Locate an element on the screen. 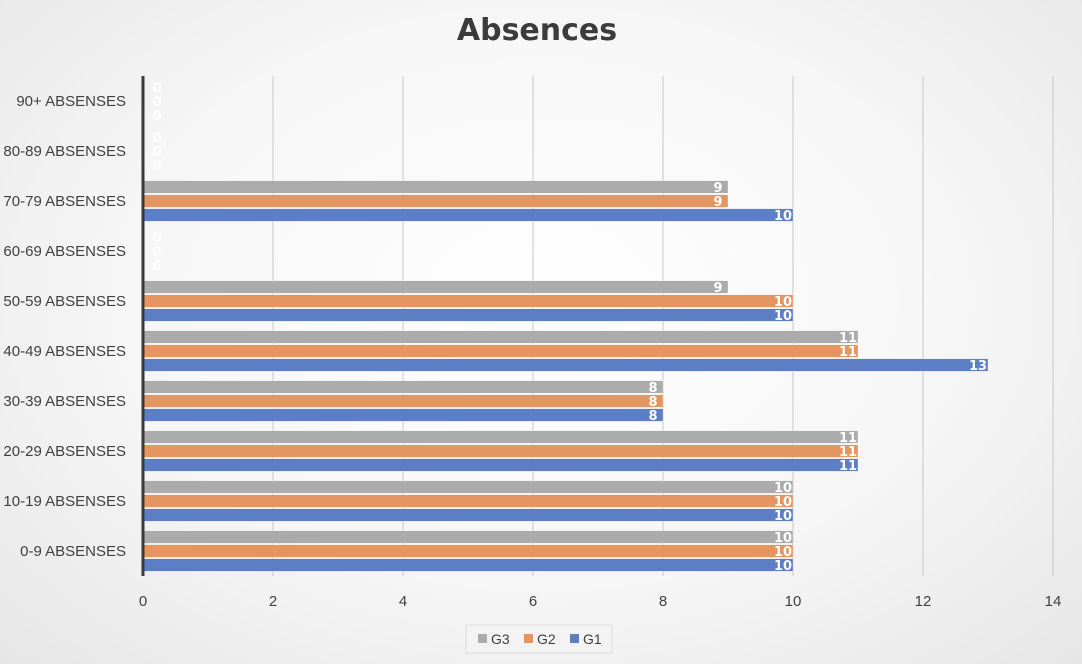  category-label: 10-19 ABSENSES is located at coordinates (64, 501).